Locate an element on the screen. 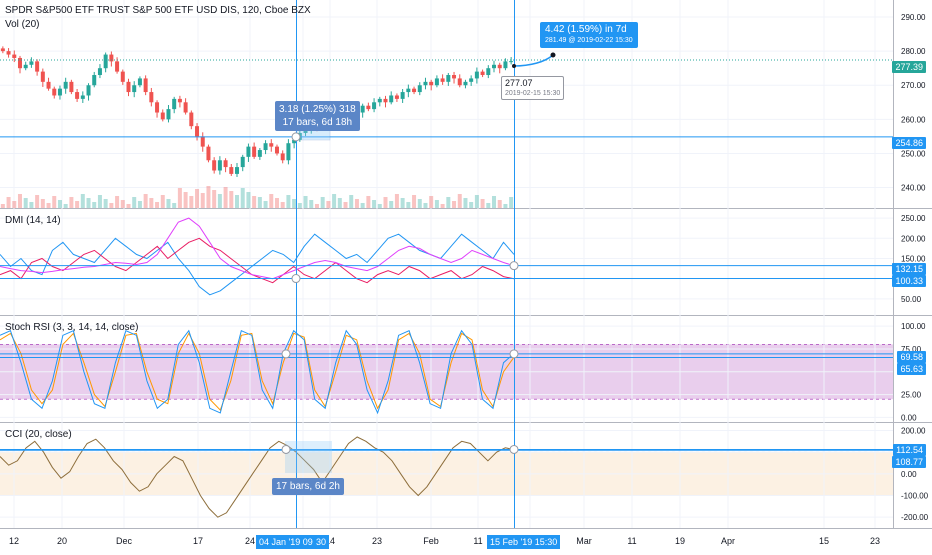 This screenshot has height=555, width=932. y-tick-label: 240.00 is located at coordinates (913, 188).